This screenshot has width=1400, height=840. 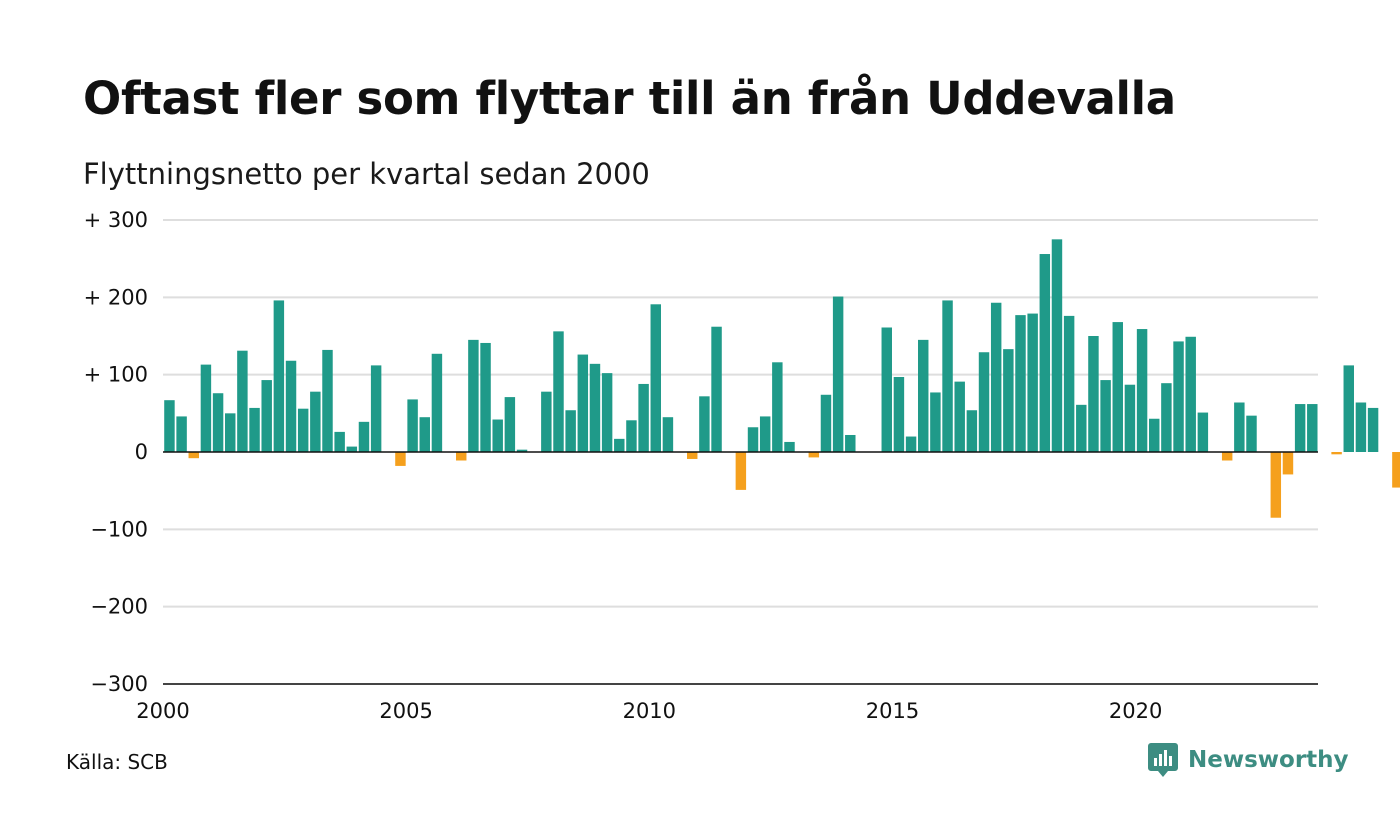 What do you see at coordinates (119, 684) in the screenshot?
I see `y-tick-label: −300` at bounding box center [119, 684].